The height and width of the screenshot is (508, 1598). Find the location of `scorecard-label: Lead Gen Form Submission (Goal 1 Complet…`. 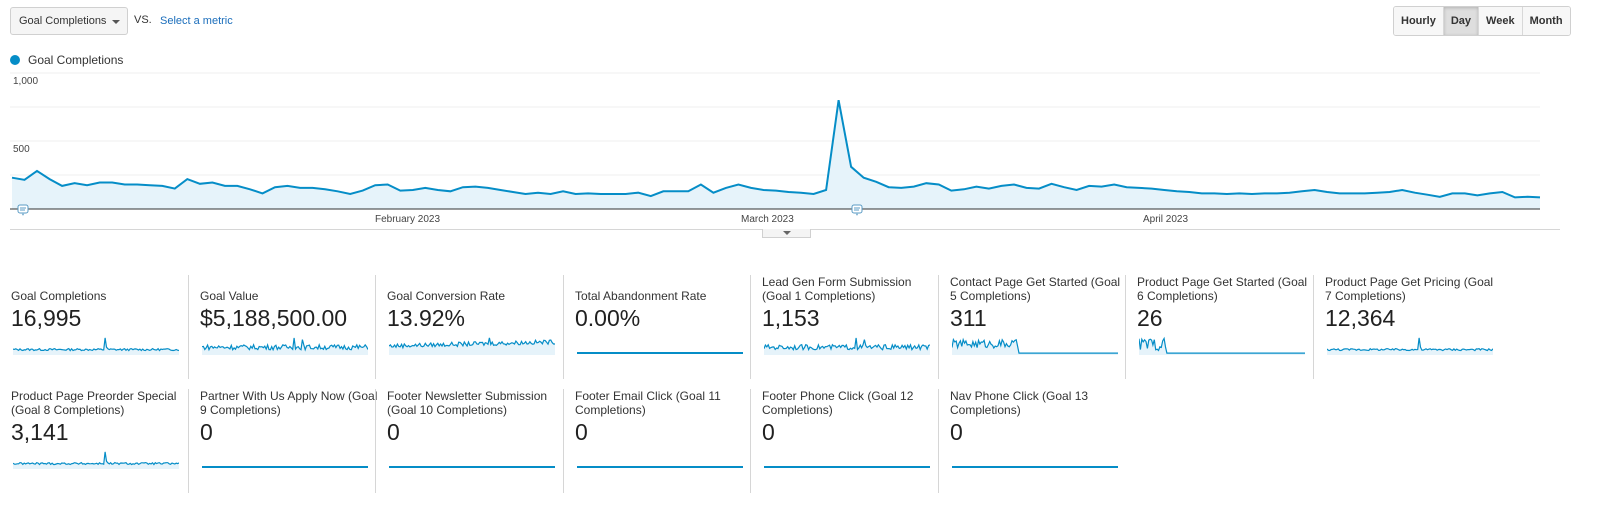

scorecard-label: Lead Gen Form Submission (Goal 1 Complet… is located at coordinates (851, 289).